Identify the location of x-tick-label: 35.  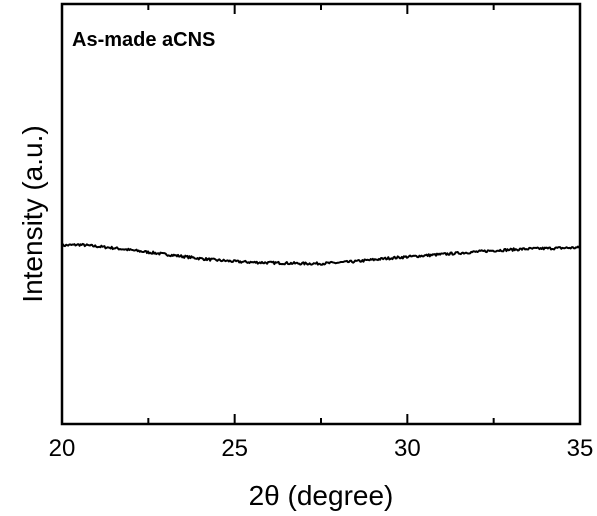
(580, 448).